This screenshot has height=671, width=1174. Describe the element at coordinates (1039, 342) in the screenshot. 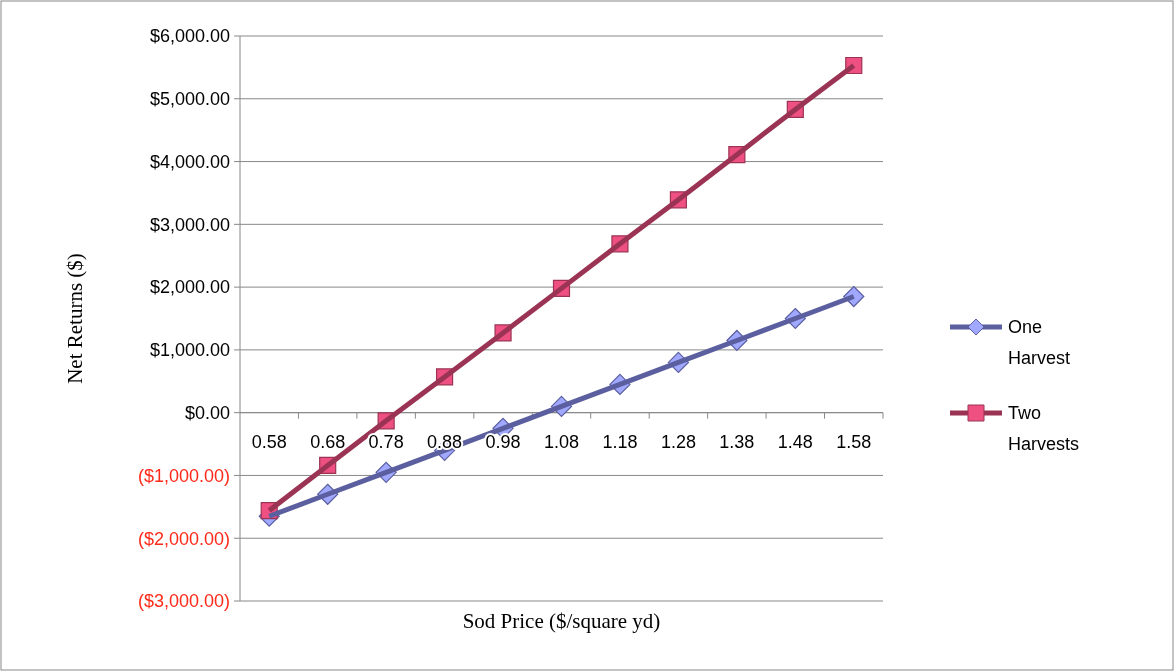

I see `legend-label: One Harvest` at that location.